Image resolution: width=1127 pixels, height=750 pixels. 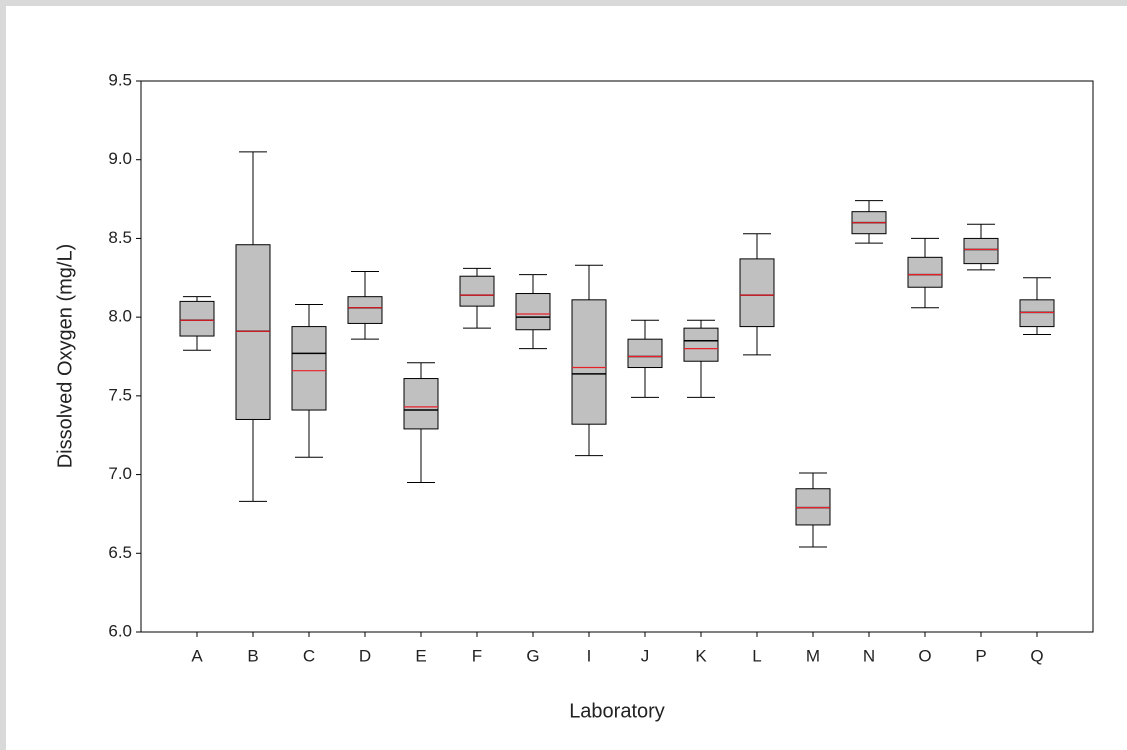 I want to click on y-tick-label: 8.5, so click(x=120, y=237).